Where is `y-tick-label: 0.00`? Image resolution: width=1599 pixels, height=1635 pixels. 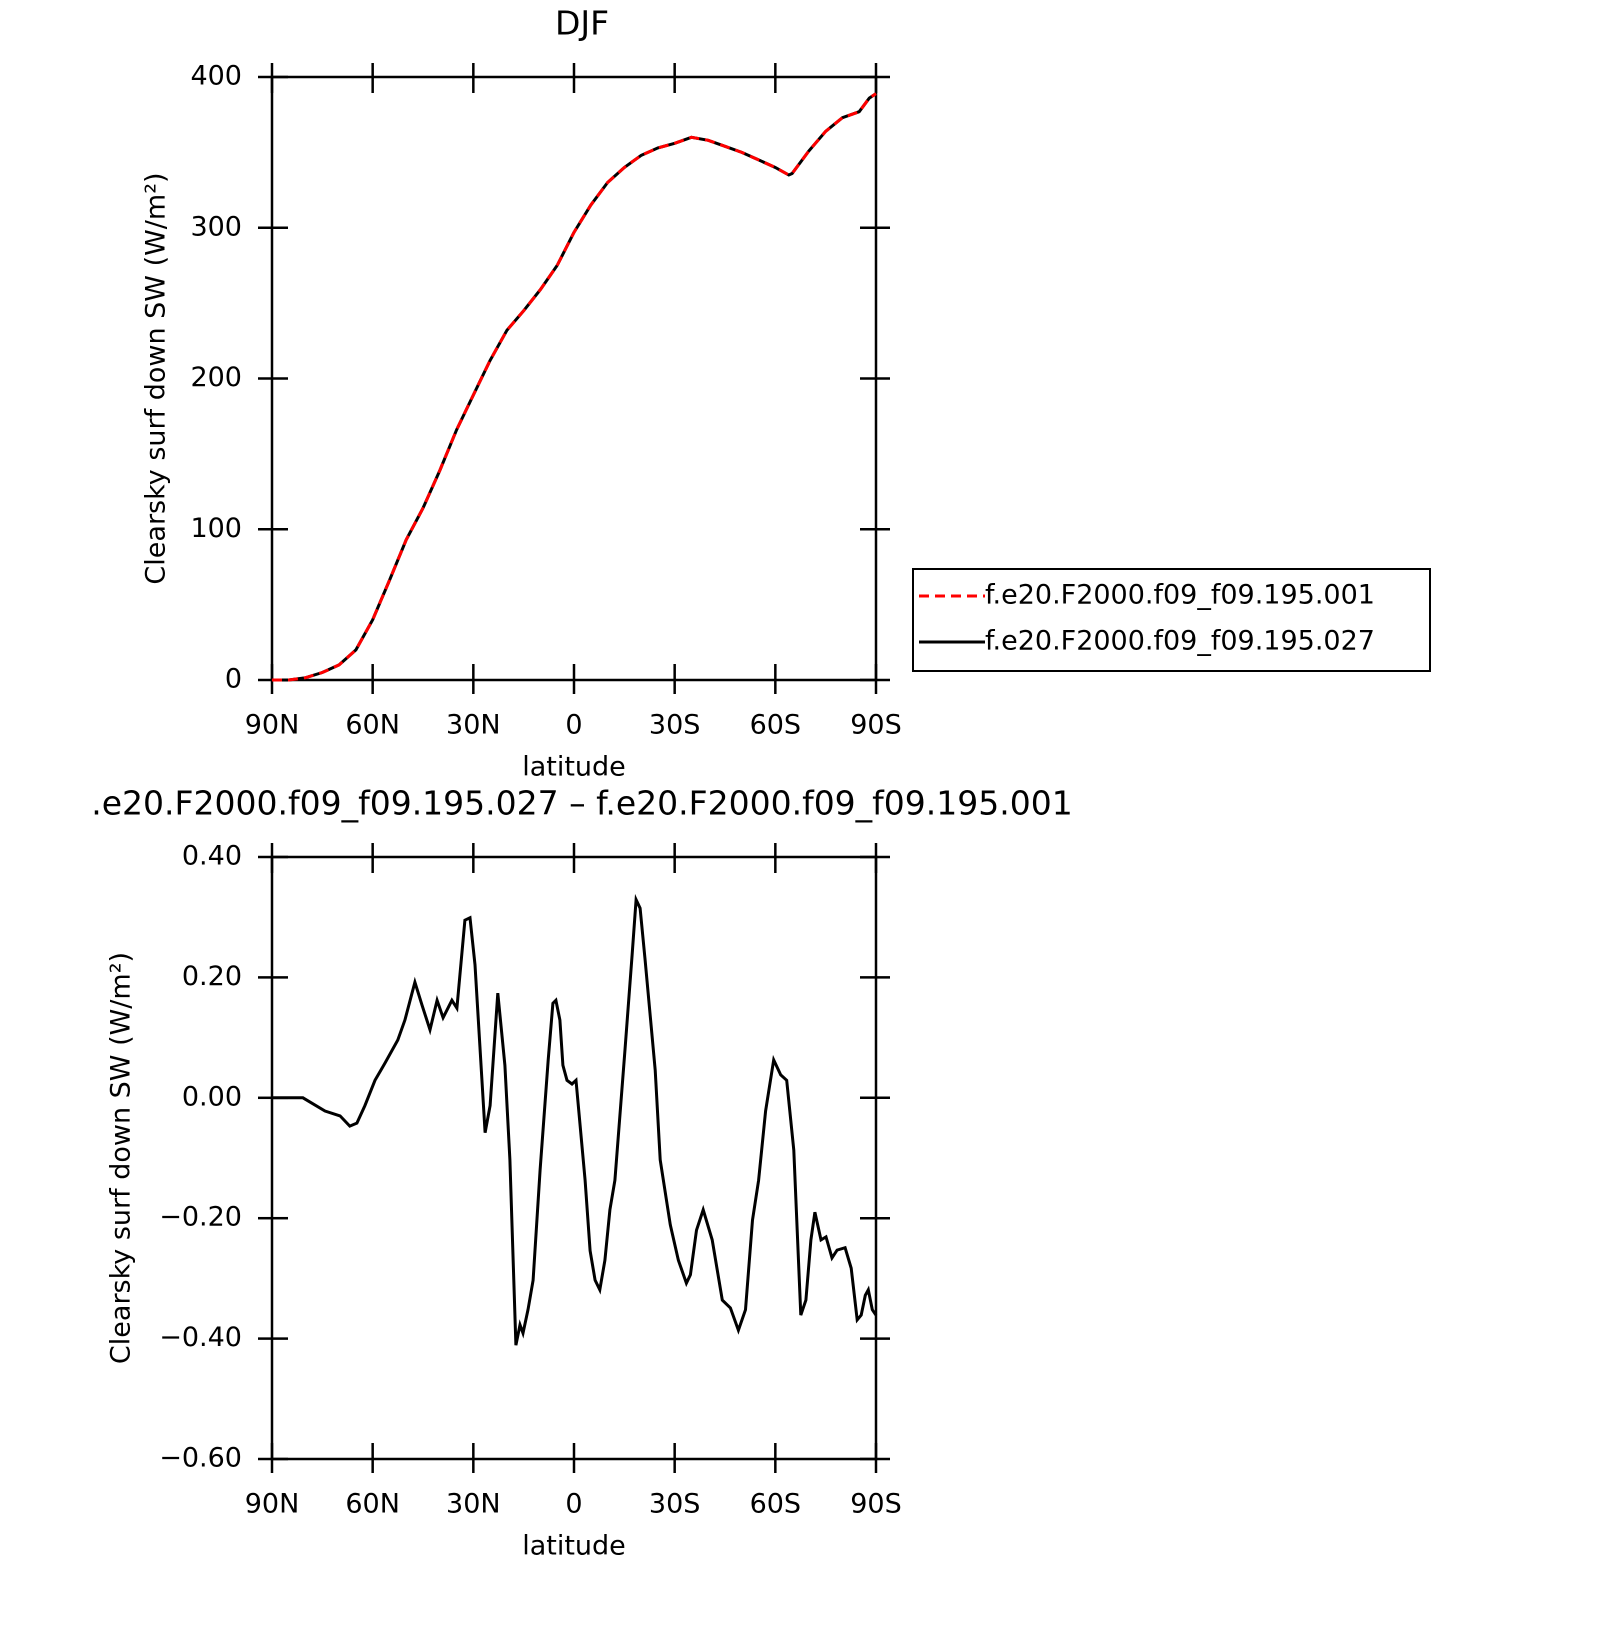
y-tick-label: 0.00 is located at coordinates (212, 1096).